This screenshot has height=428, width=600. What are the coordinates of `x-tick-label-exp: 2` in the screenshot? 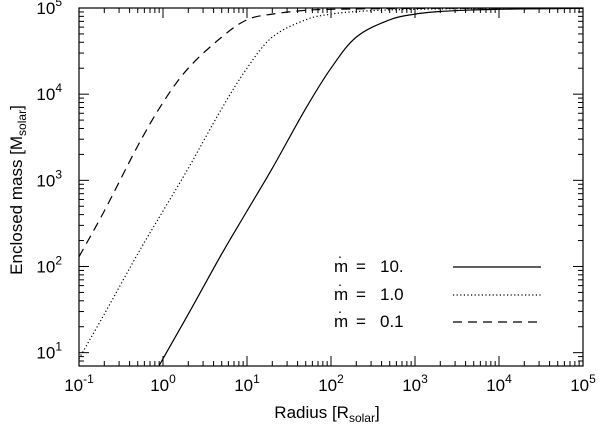 It's located at (340, 379).